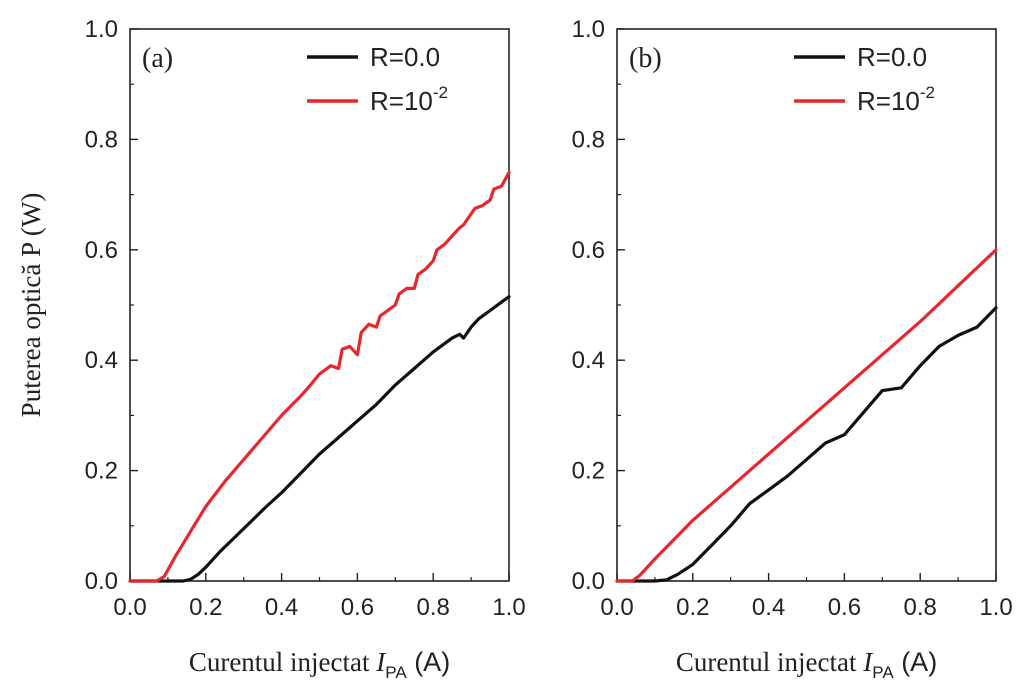 This screenshot has width=1019, height=684. I want to click on y-axis-title: Puterea optică P (W), so click(31, 305).